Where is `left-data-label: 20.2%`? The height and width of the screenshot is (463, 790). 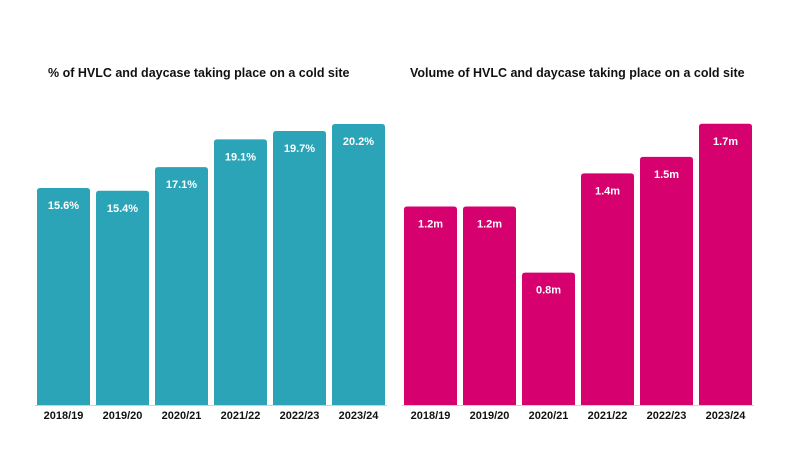 left-data-label: 20.2% is located at coordinates (358, 142).